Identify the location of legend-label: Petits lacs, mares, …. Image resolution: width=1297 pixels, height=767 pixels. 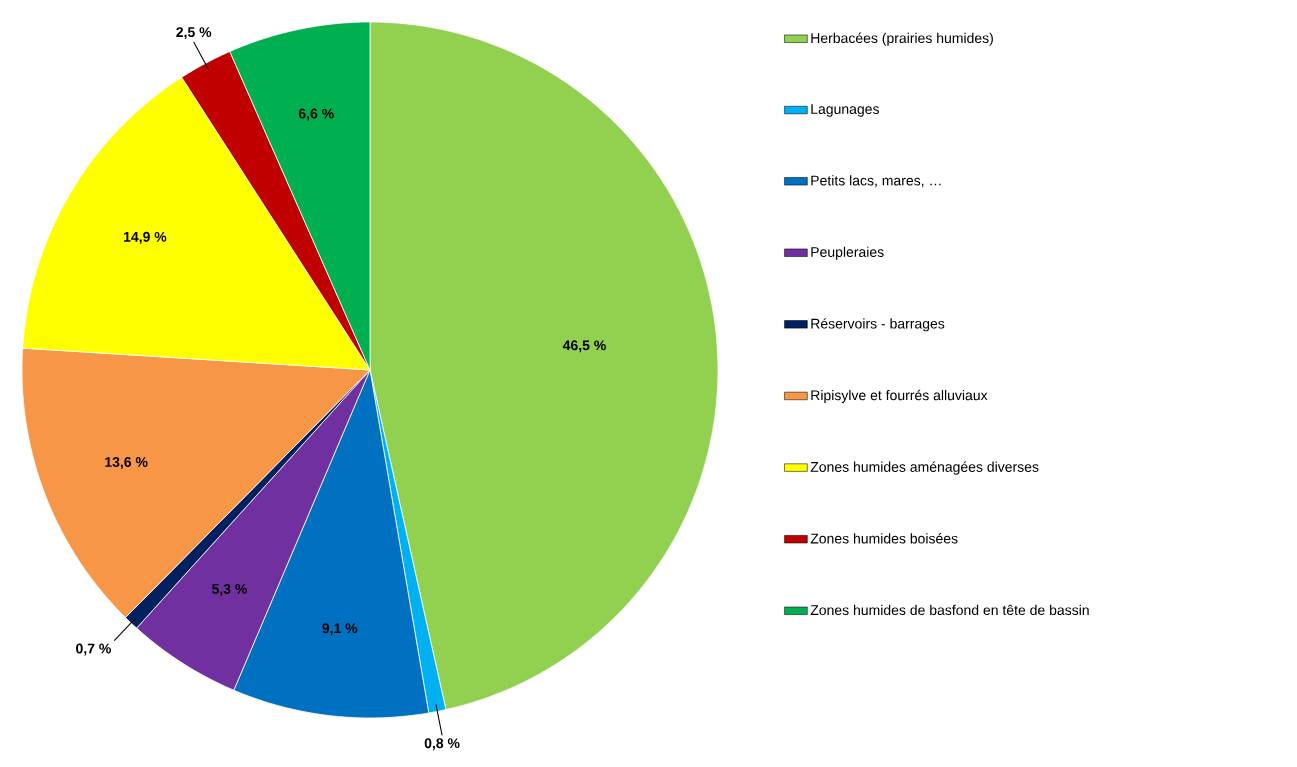
(876, 181).